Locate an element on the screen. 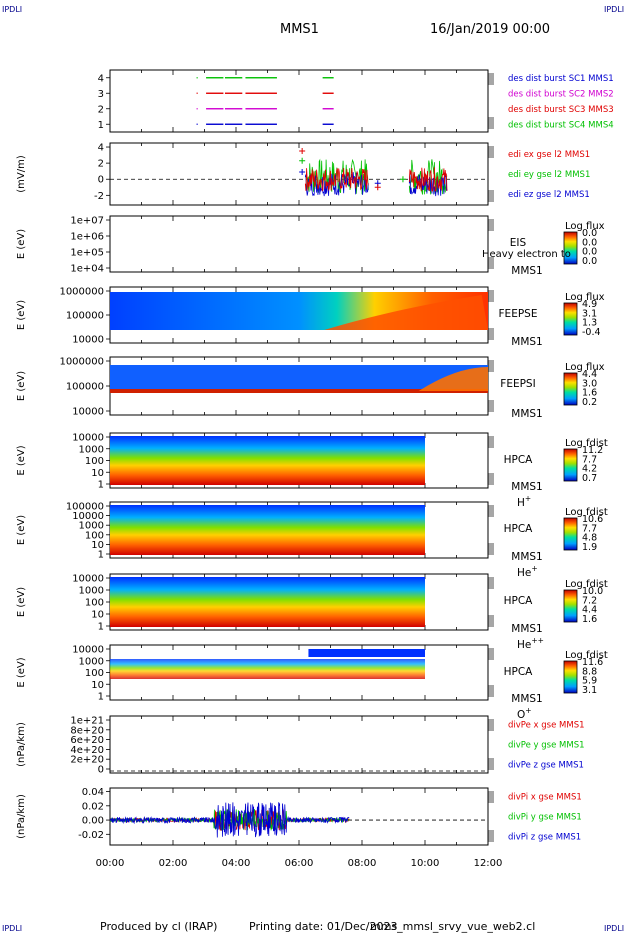 This screenshot has width=630, height=934. hpca_h-colorbar-title: Log fdist is located at coordinates (586, 443).